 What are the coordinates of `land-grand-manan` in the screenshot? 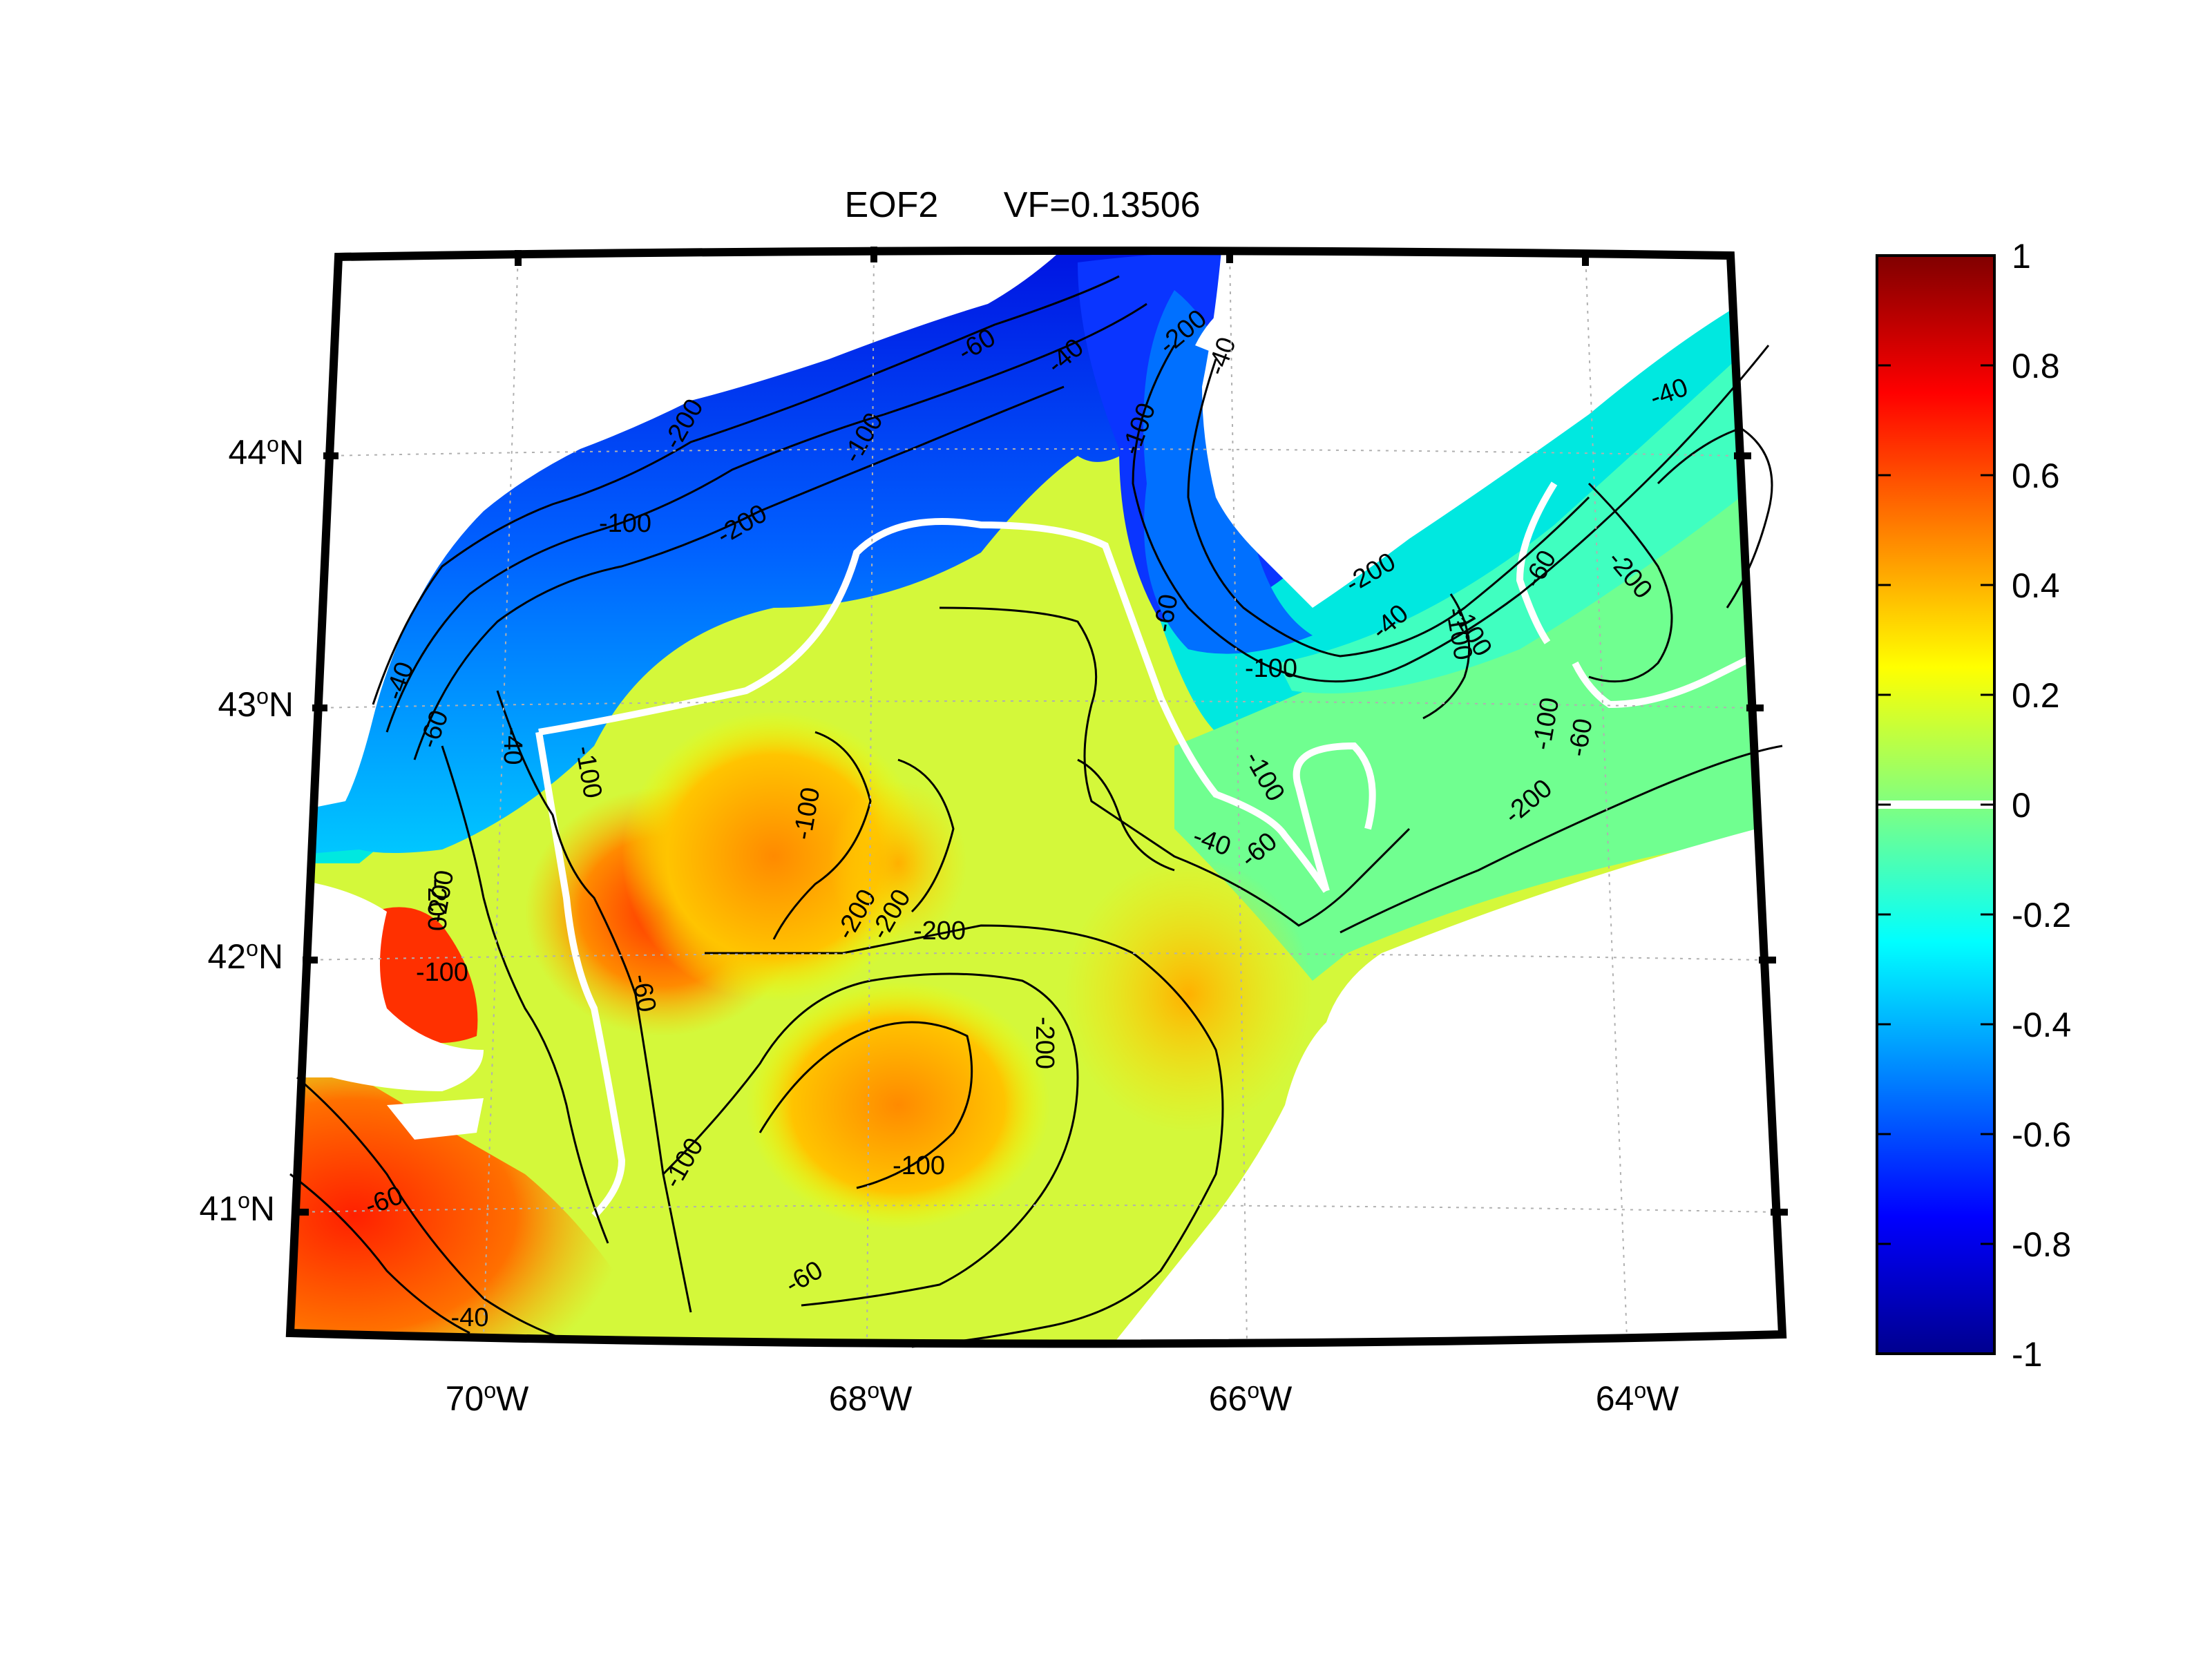 It's located at (1227, 324).